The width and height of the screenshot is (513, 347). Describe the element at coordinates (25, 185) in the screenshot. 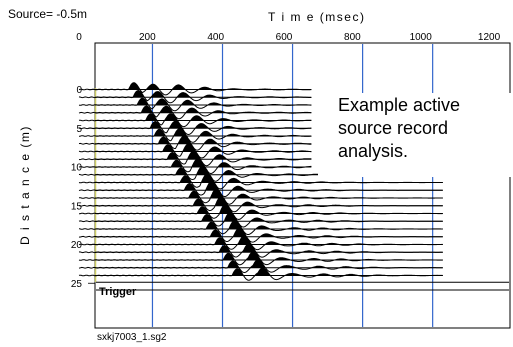

I see `y-axis-title: D i s t a n c e (m)` at that location.